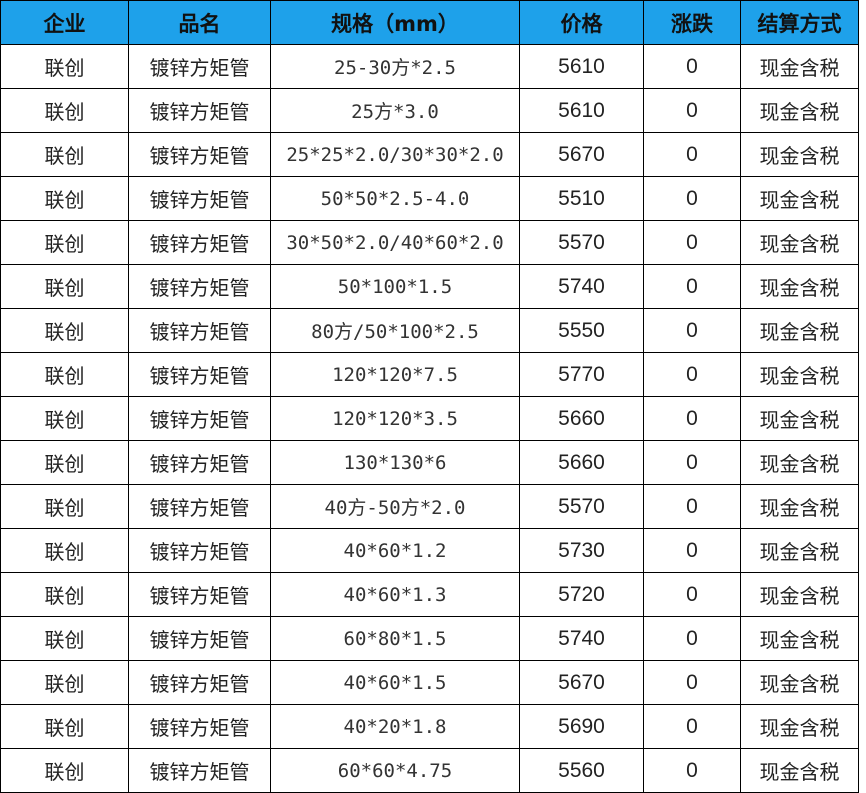  What do you see at coordinates (692, 22) in the screenshot?
I see `column-header-change: 涨跌` at bounding box center [692, 22].